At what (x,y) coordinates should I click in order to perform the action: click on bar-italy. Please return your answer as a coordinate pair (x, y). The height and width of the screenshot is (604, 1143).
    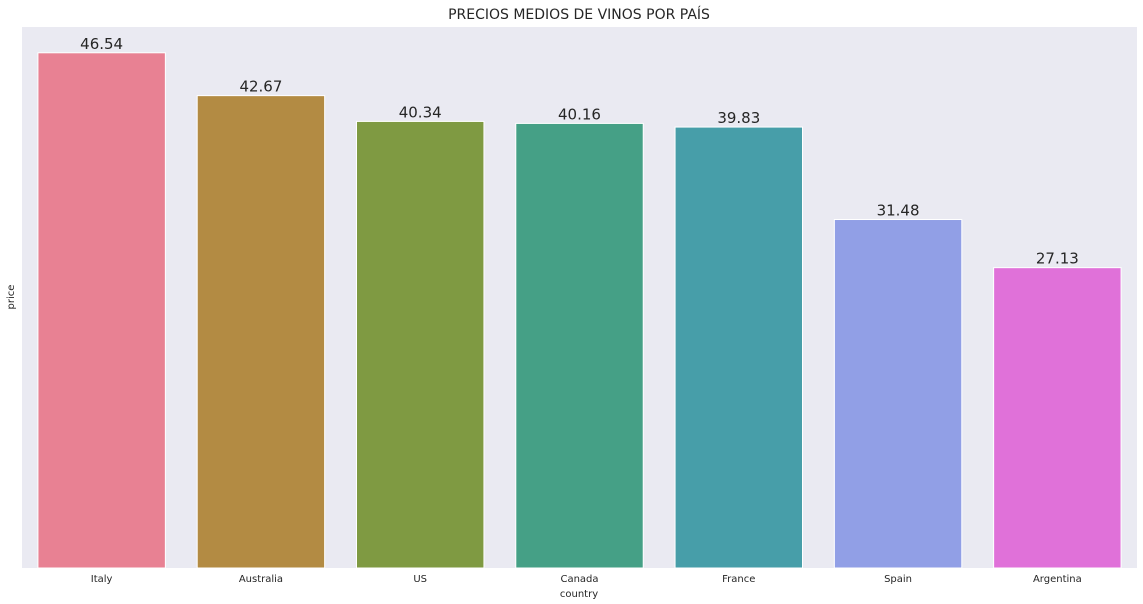
    Looking at the image, I should click on (101, 310).